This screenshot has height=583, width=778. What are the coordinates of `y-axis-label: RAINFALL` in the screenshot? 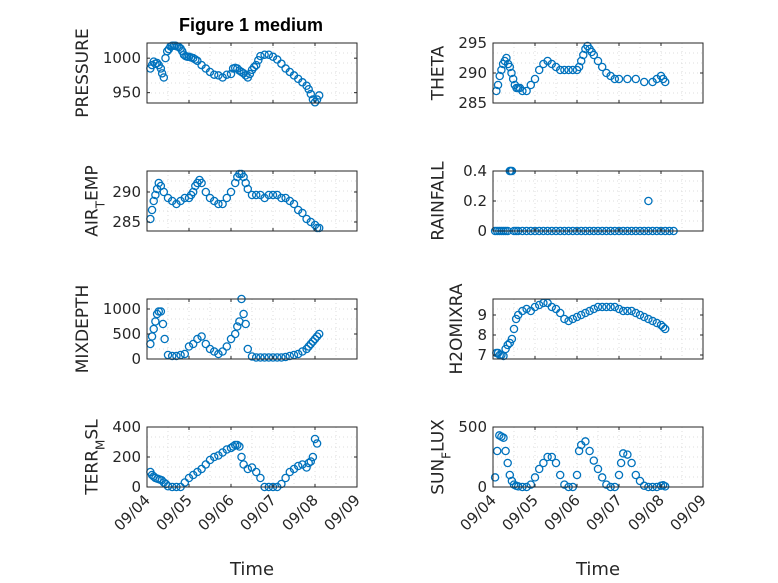 It's located at (438, 201).